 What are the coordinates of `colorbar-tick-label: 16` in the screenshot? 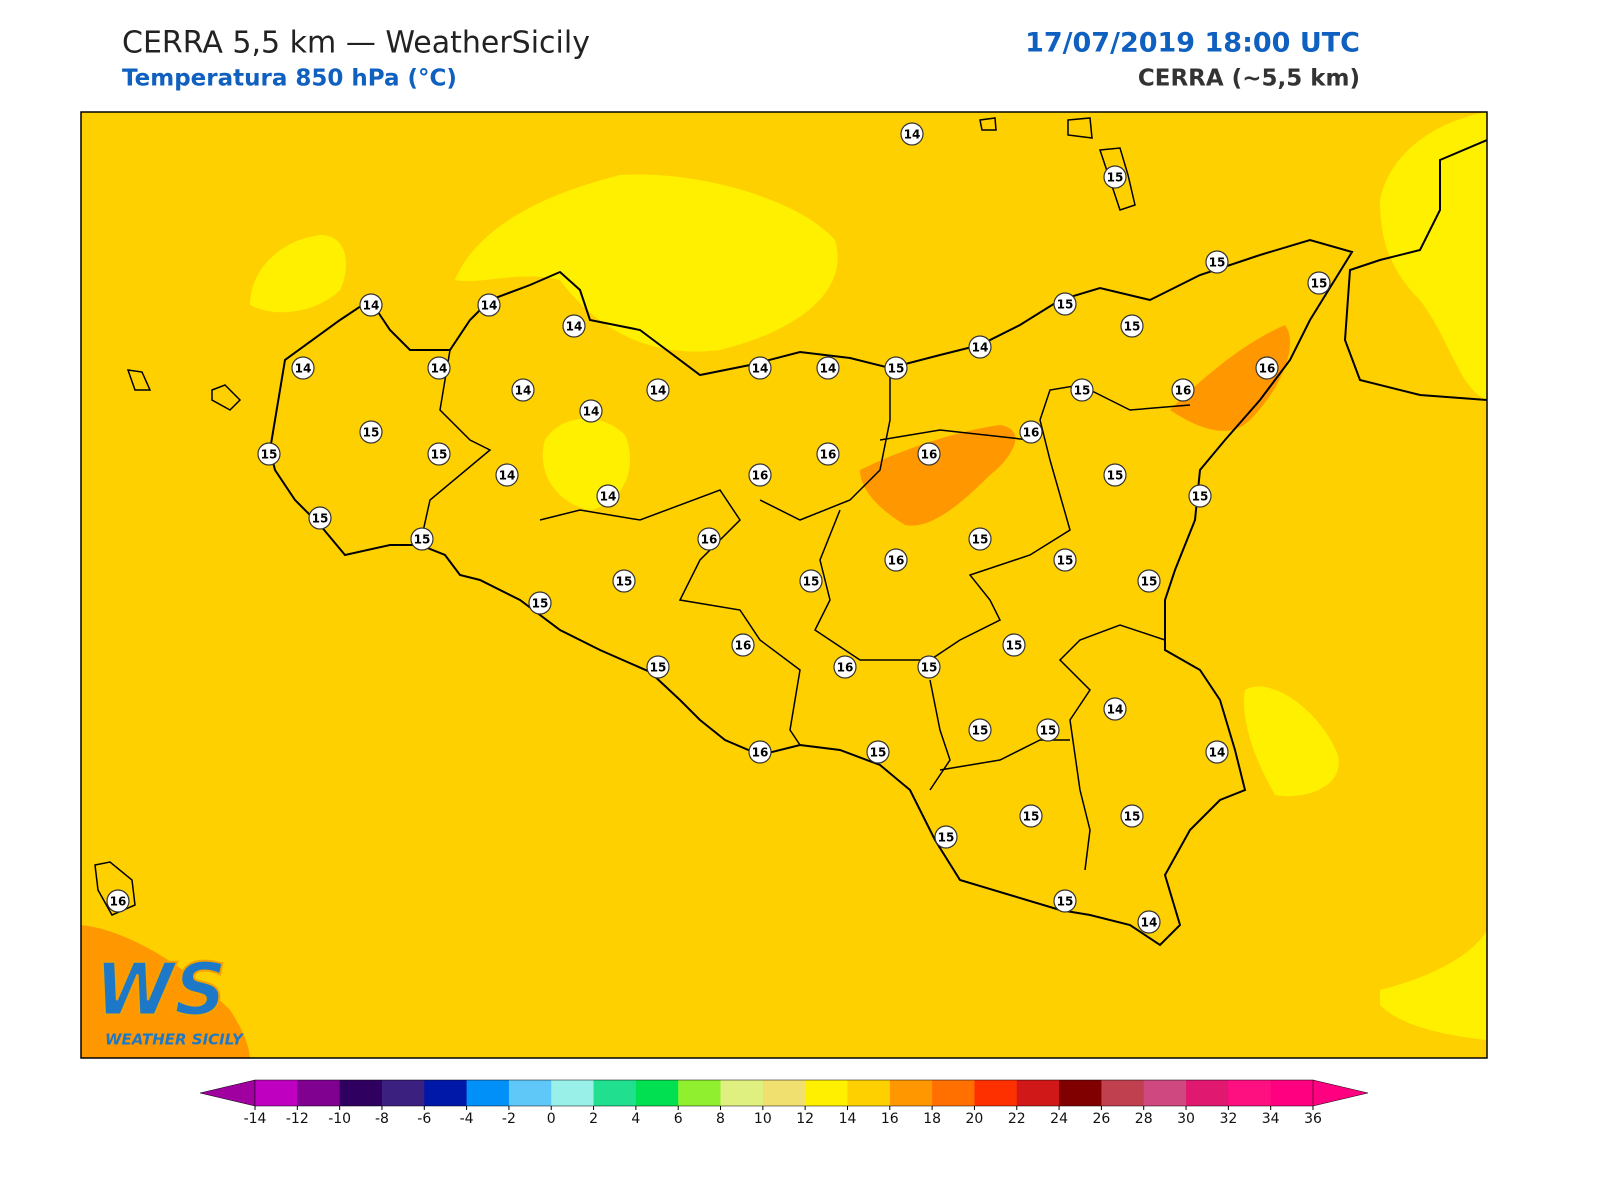 It's located at (890, 1119).